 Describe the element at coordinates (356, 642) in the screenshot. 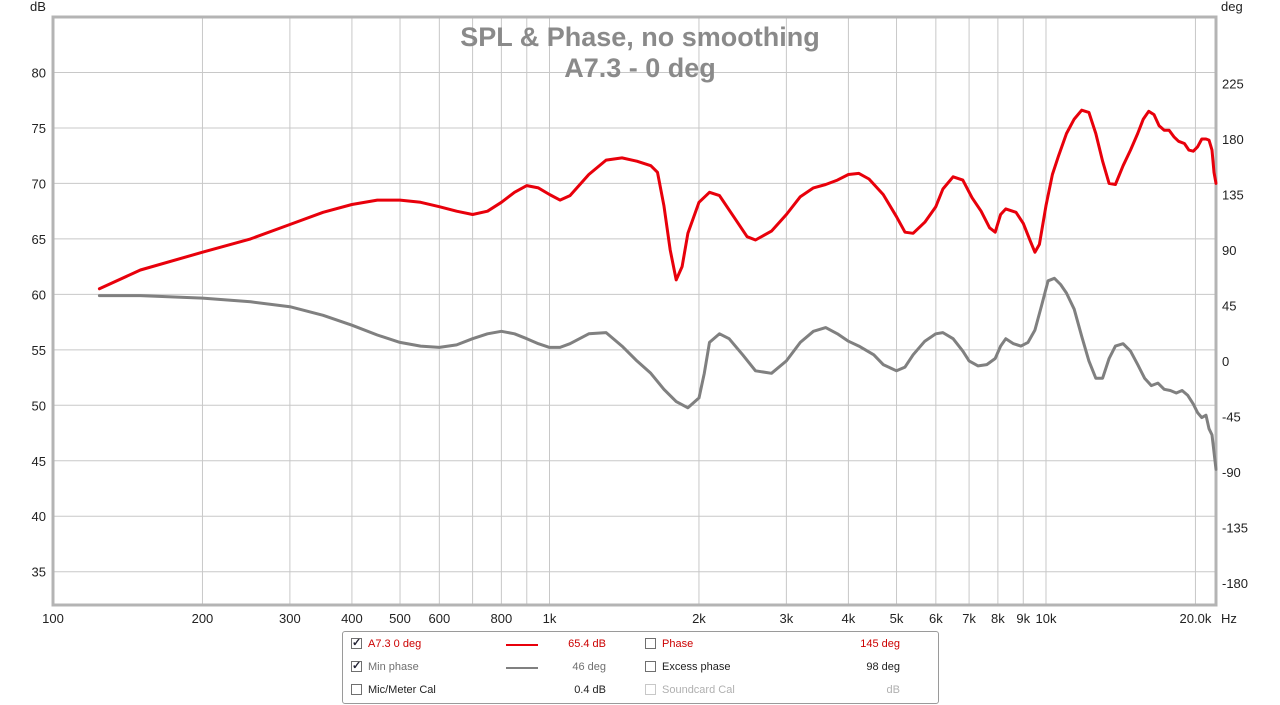

I see `legend-checkbox-spl` at that location.